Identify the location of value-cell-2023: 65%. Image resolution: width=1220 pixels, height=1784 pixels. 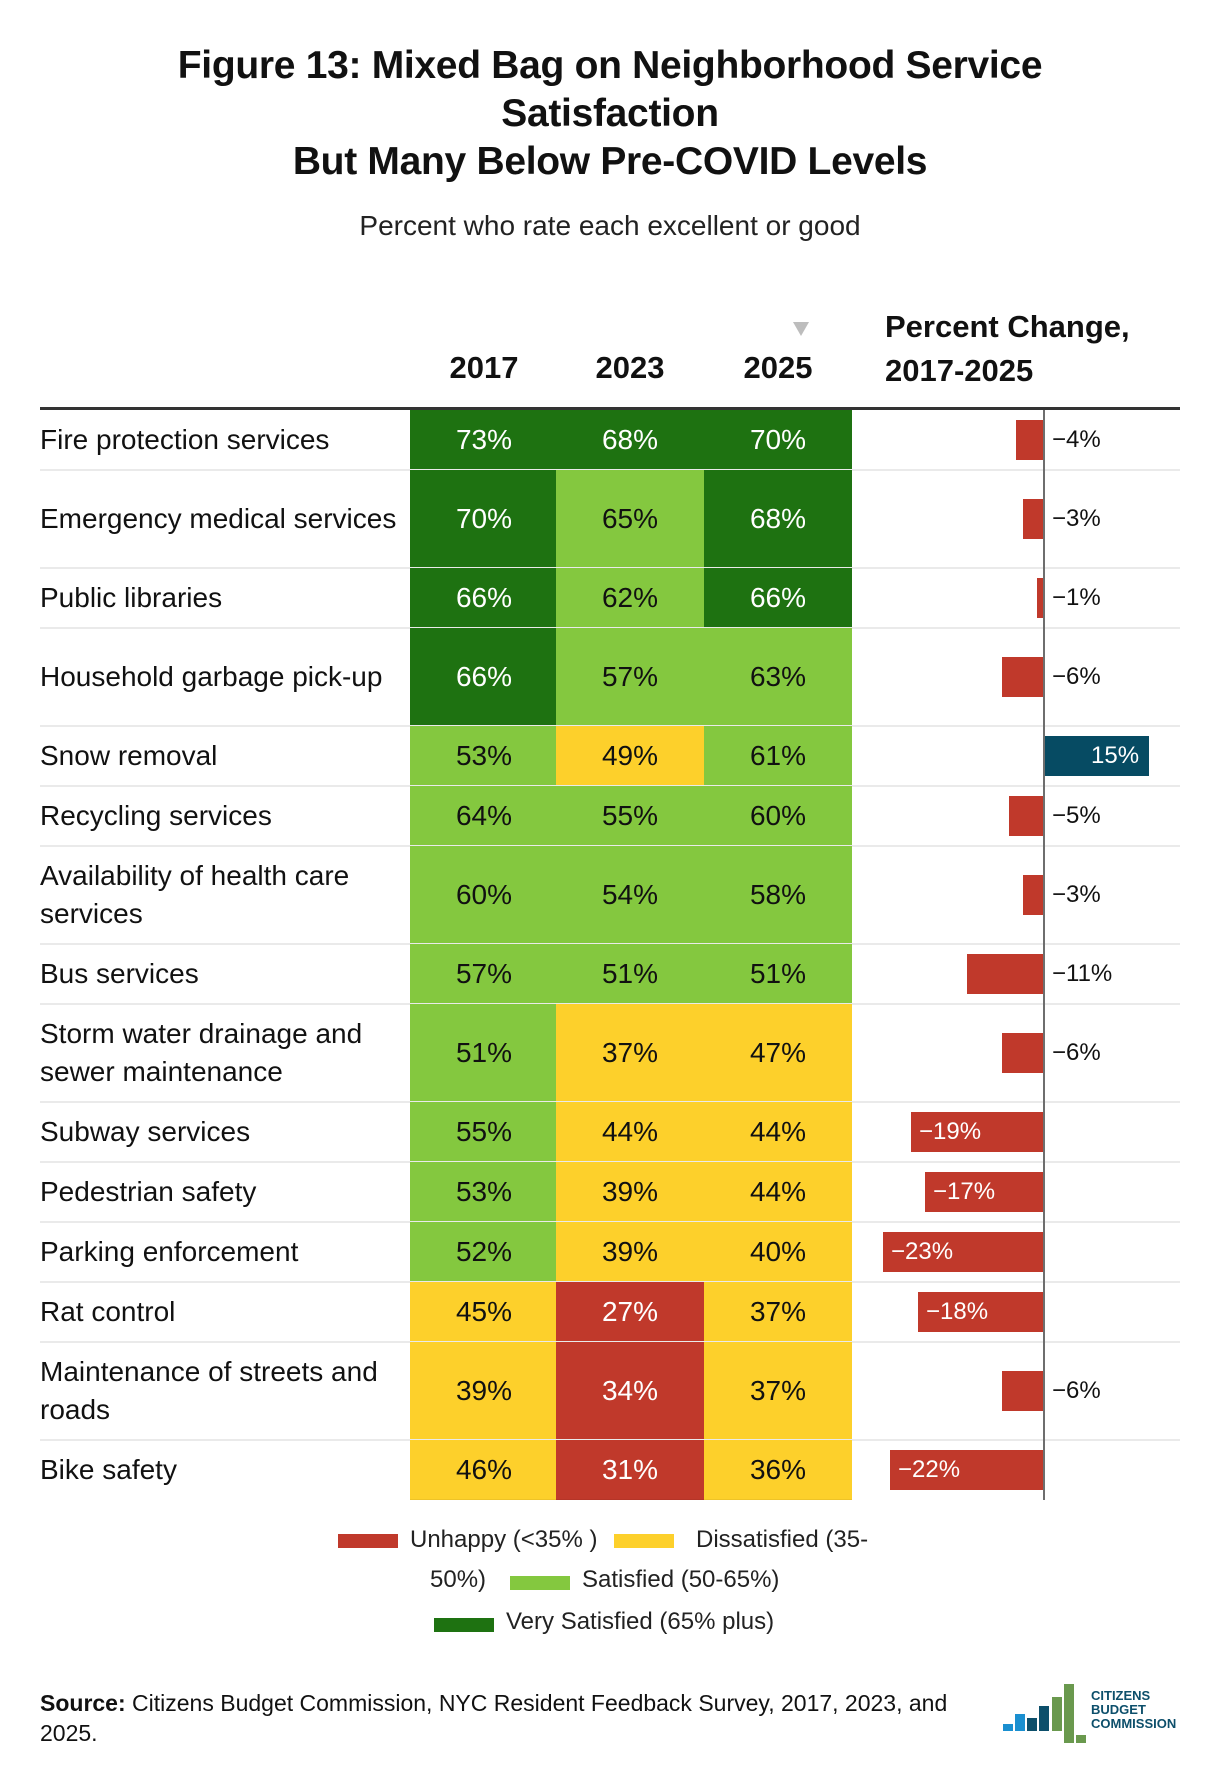
(630, 519).